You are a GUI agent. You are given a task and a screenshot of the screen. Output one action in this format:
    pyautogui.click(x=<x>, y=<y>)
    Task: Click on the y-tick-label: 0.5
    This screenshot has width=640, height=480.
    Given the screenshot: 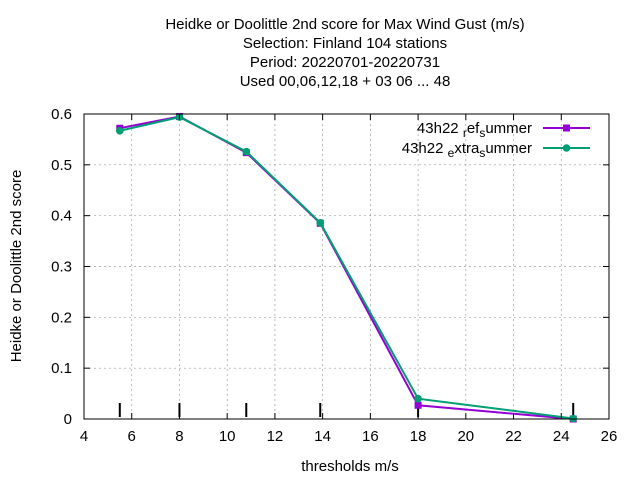 What is the action you would take?
    pyautogui.click(x=61, y=165)
    